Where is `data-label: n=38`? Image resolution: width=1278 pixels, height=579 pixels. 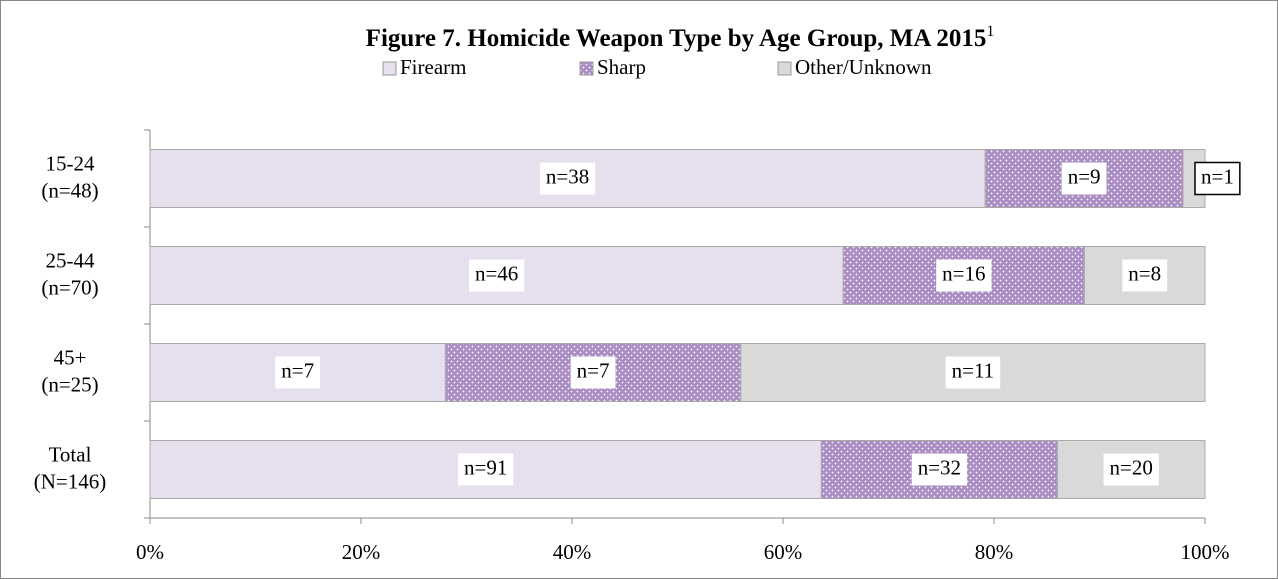 data-label: n=38 is located at coordinates (567, 178).